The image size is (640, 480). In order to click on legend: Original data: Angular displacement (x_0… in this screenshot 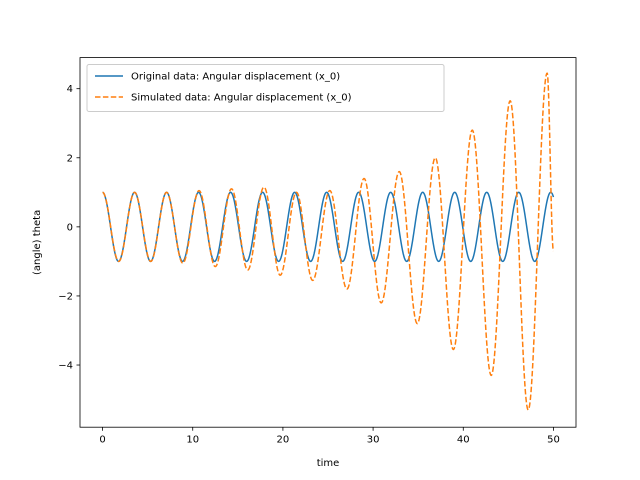, I will do `click(265, 88)`.